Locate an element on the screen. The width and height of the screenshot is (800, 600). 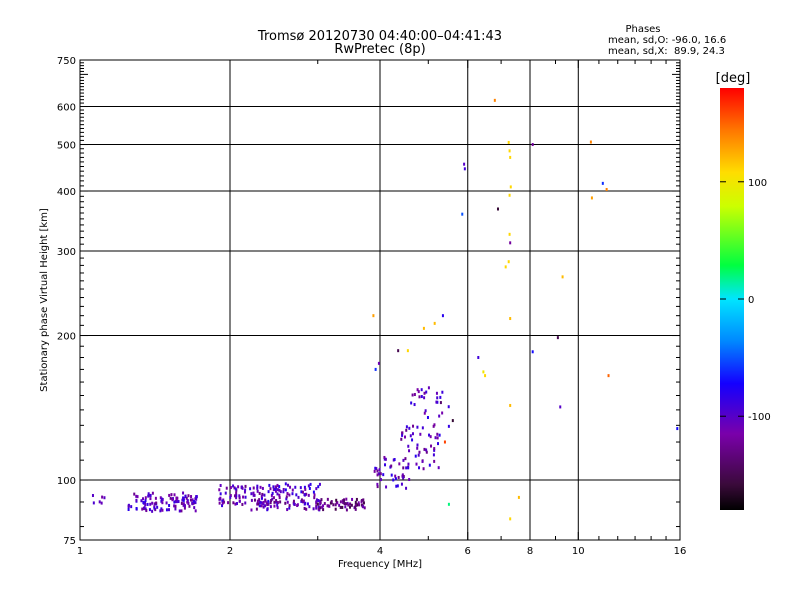
y-axis-label: Stationary phase Virtual Height [km] is located at coordinates (44, 300).